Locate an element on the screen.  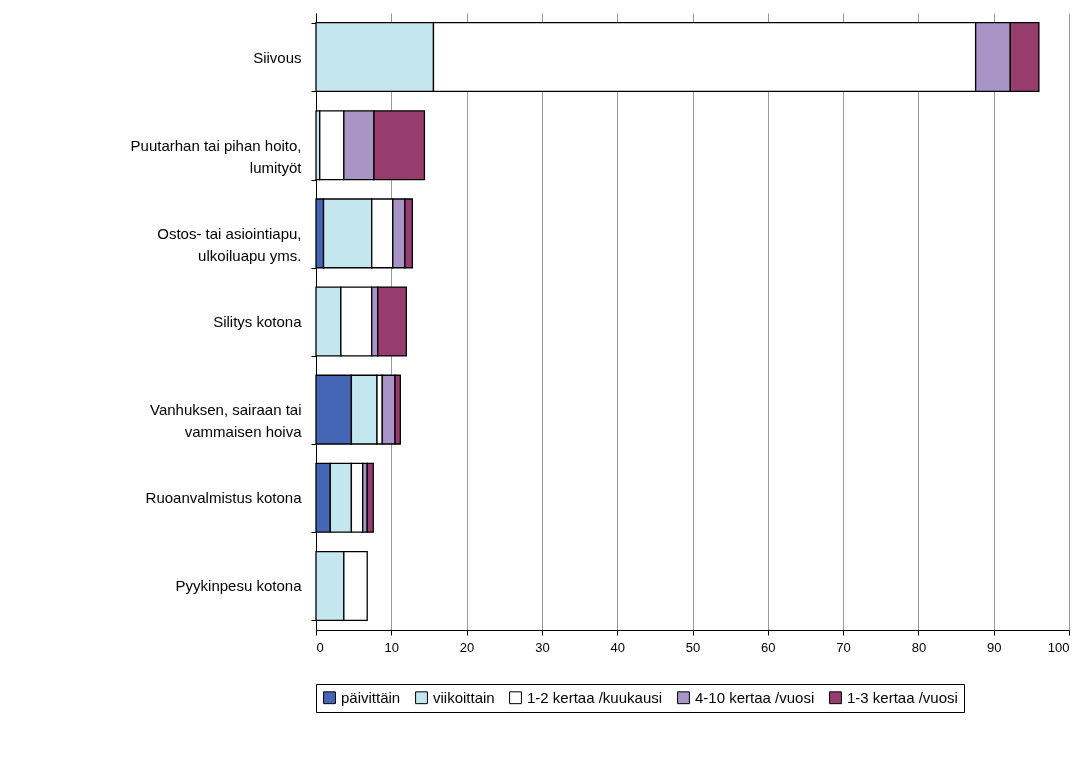
y-tick-label: Ostos- tai asiointiapu, ulkoiluapu yms. is located at coordinates (229, 244).